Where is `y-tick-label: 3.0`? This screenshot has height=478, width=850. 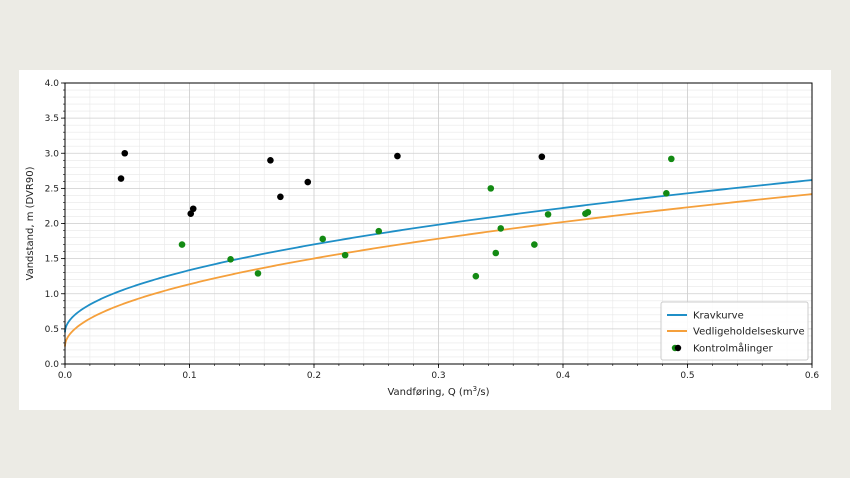
y-tick-label: 3.0 is located at coordinates (52, 154).